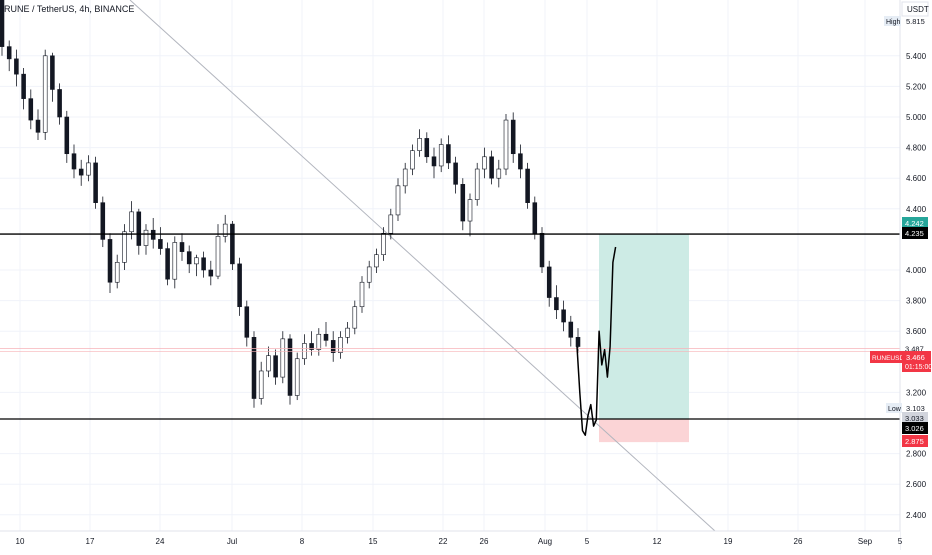  Describe the element at coordinates (916, 331) in the screenshot. I see `y-tick-8: 3.600` at that location.